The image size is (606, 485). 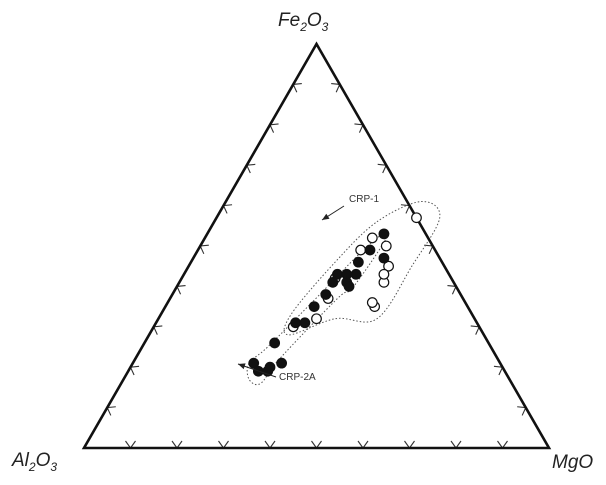 I want to click on annotation-crp-2a: CRP-2A, so click(x=297, y=377).